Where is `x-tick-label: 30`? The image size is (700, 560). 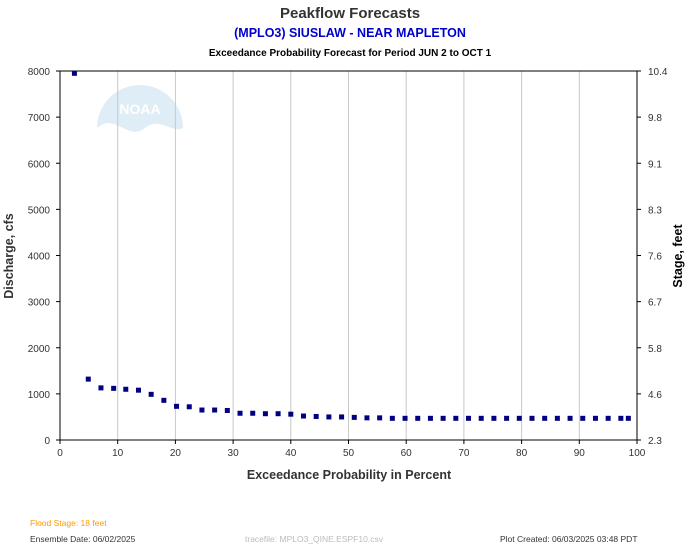 x-tick-label: 30 is located at coordinates (234, 453).